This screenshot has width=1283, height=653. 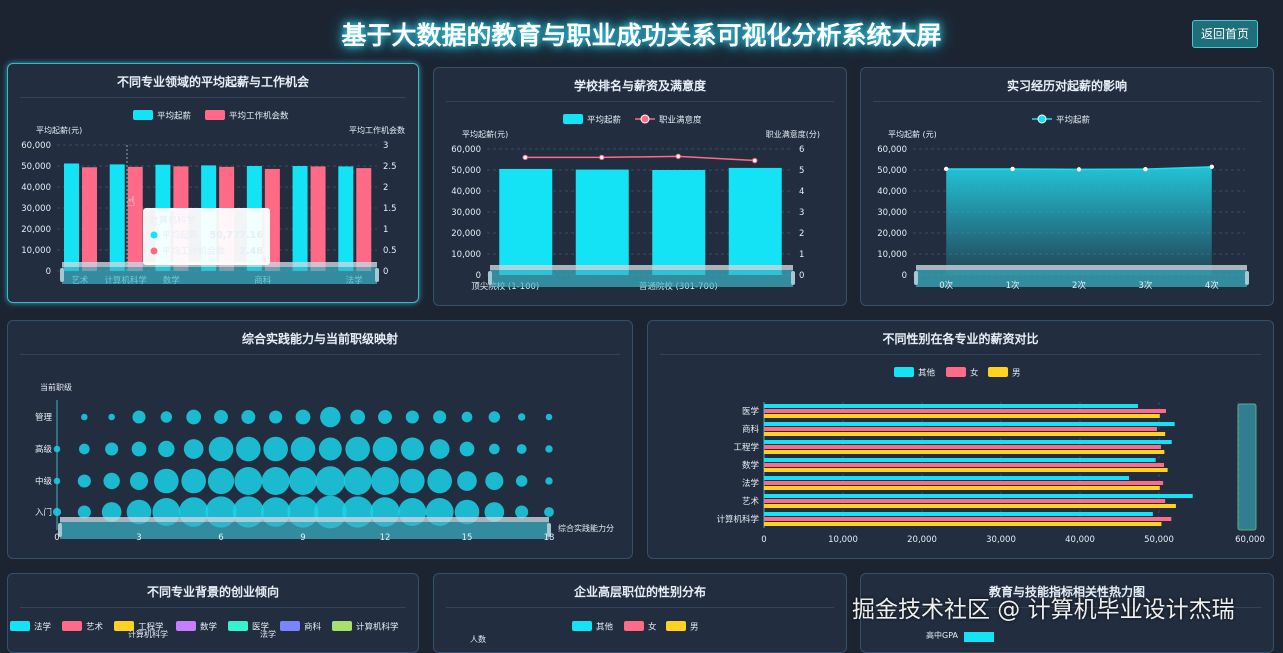 I want to click on y-tick-label: 30,000, so click(x=466, y=213).